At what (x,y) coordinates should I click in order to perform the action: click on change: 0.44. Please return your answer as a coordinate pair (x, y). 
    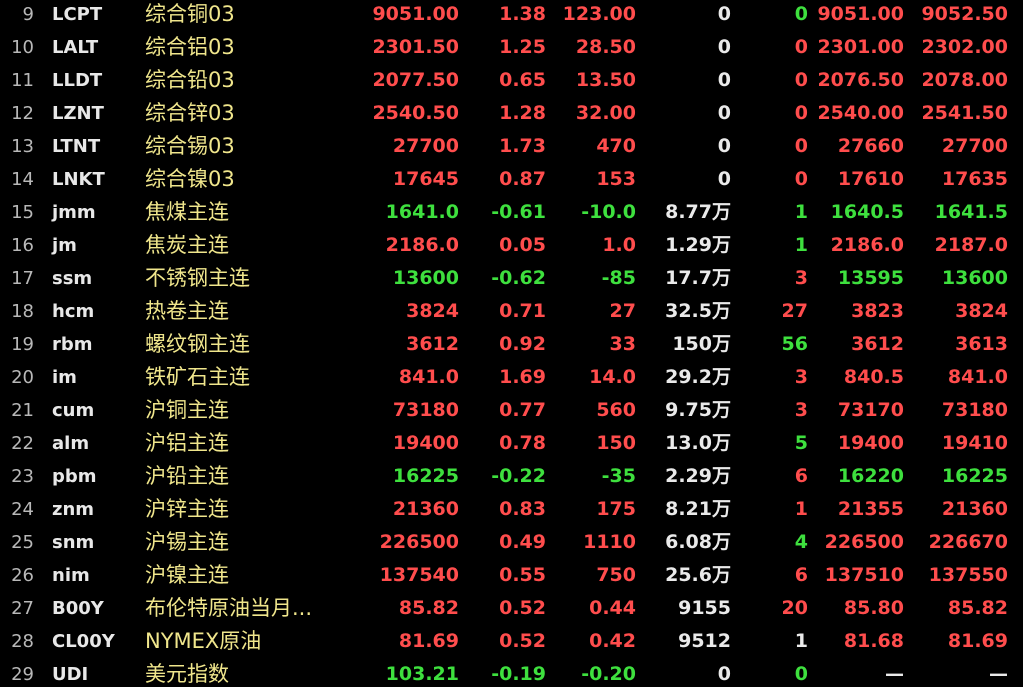
    Looking at the image, I should click on (612, 608).